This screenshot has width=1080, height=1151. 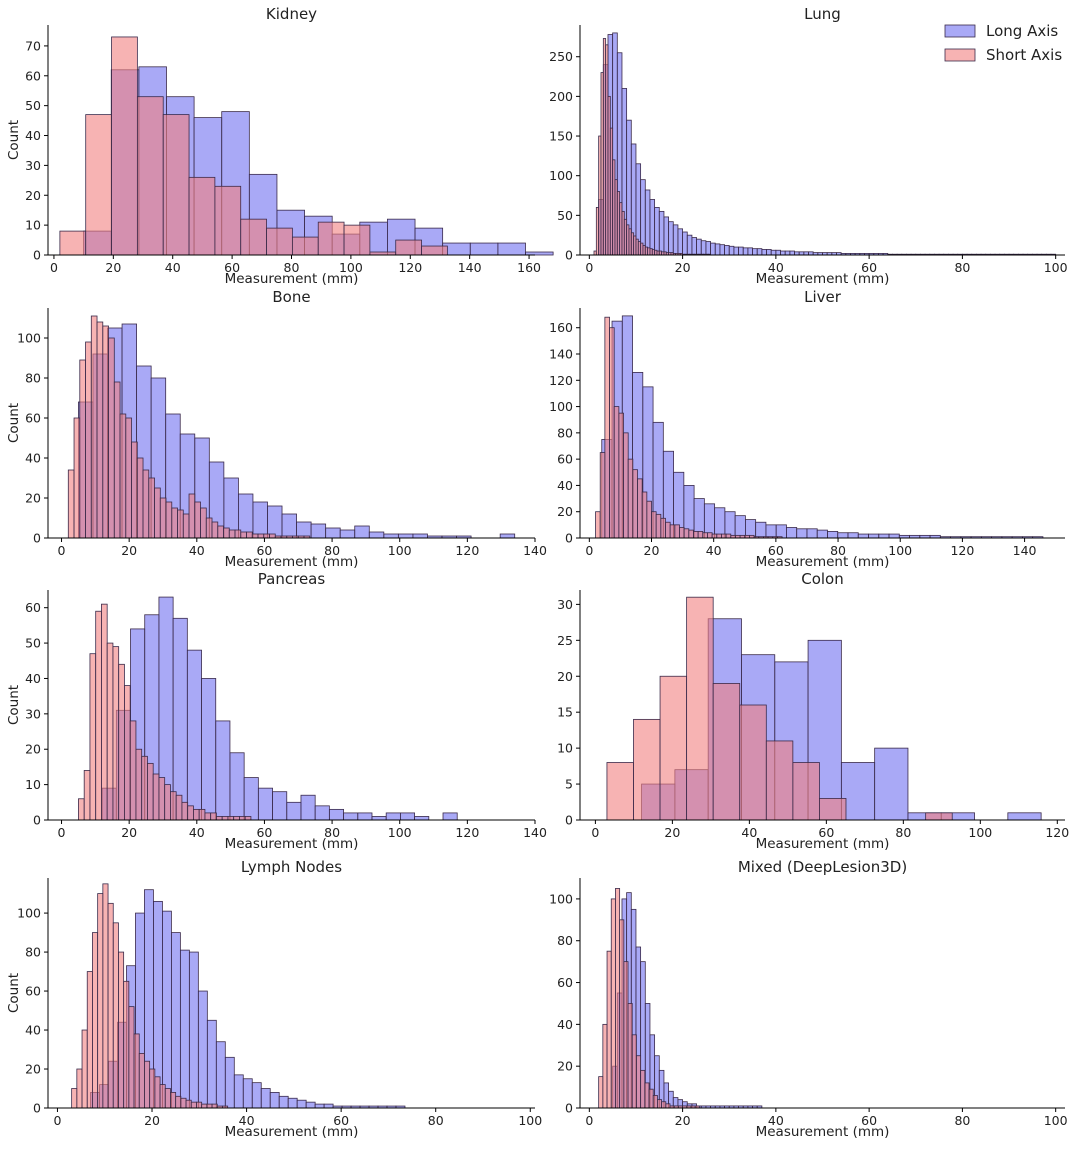 What do you see at coordinates (565, 511) in the screenshot?
I see `y-tick-label: 20` at bounding box center [565, 511].